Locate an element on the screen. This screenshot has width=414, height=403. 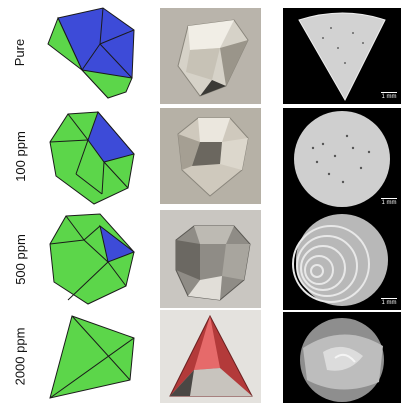
row-label: Pure is located at coordinates (20, 52).